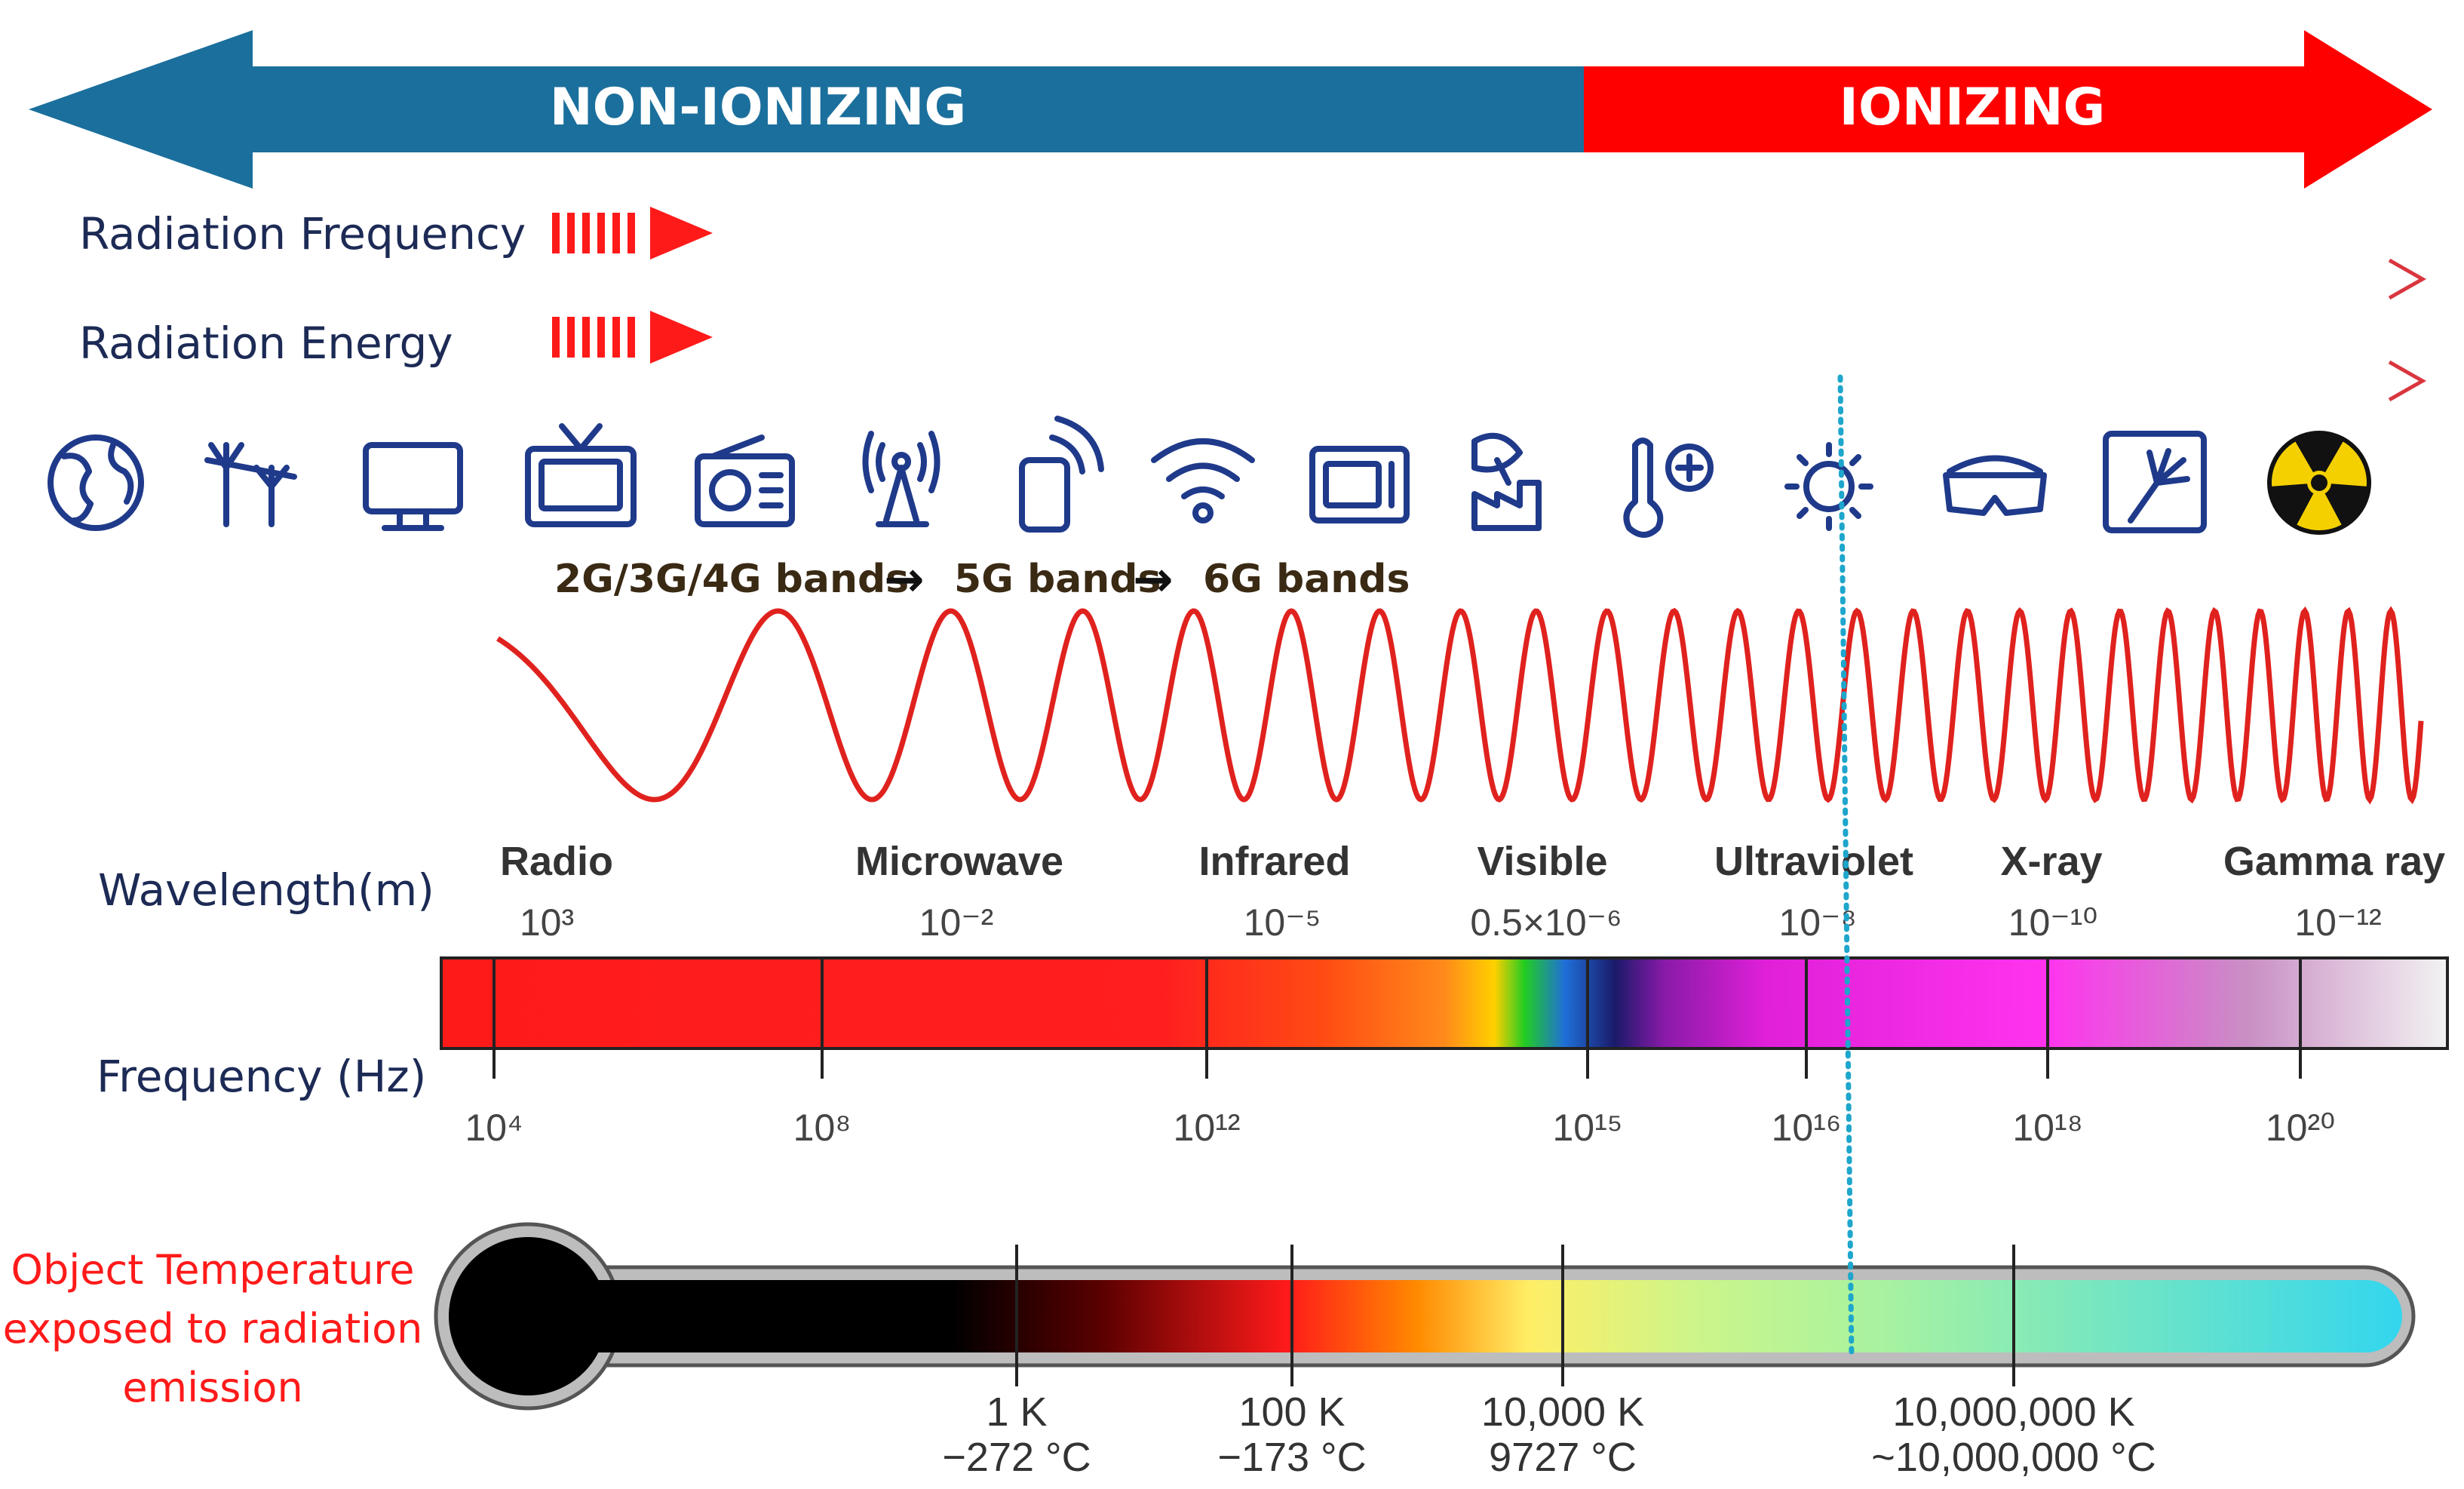  Describe the element at coordinates (1563, 1457) in the screenshot. I see `temp-celsius: 9727 °C` at that location.